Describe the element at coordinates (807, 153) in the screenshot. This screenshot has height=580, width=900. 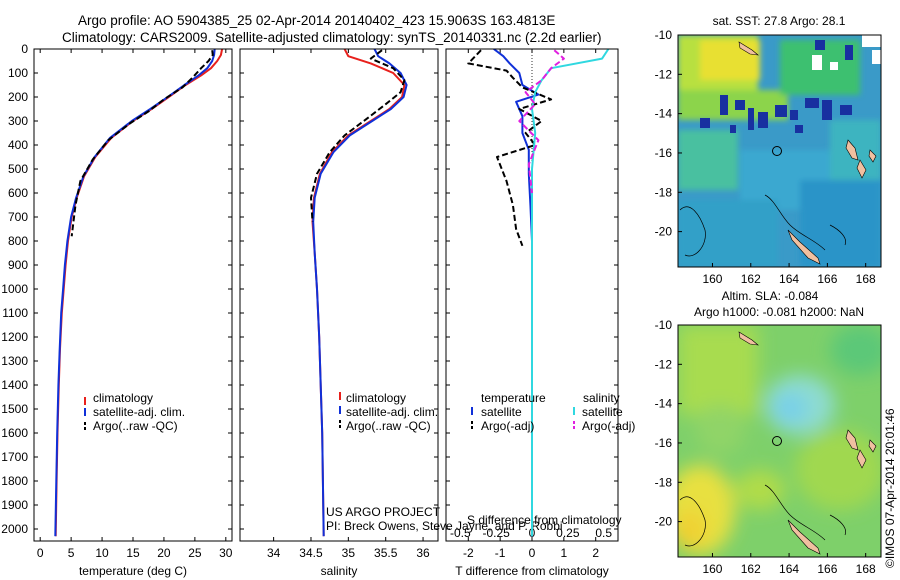
I see `sst-islands` at that location.